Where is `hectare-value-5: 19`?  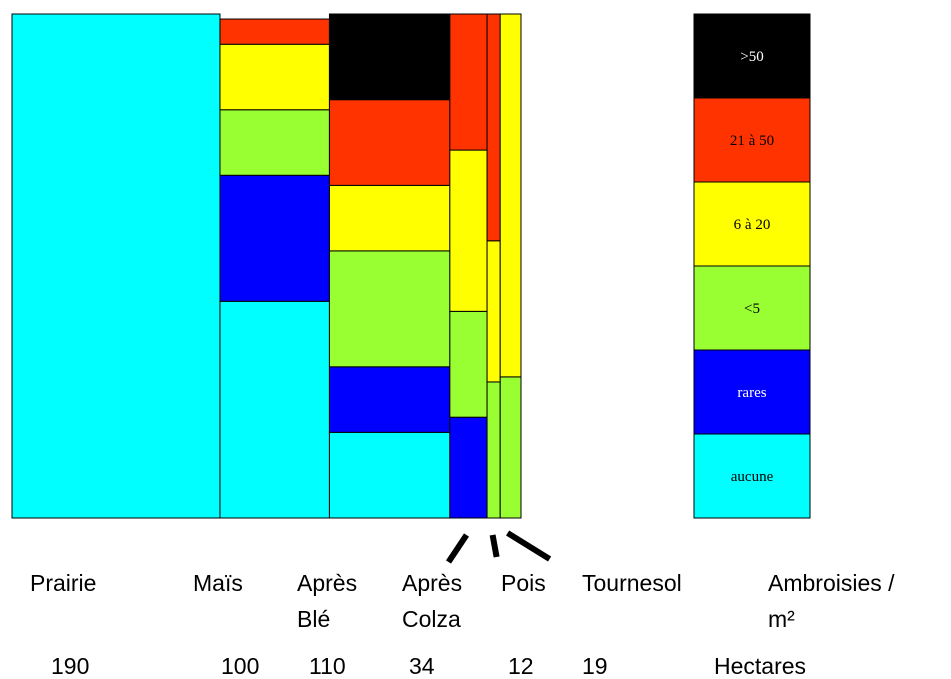
hectare-value-5: 19 is located at coordinates (595, 666).